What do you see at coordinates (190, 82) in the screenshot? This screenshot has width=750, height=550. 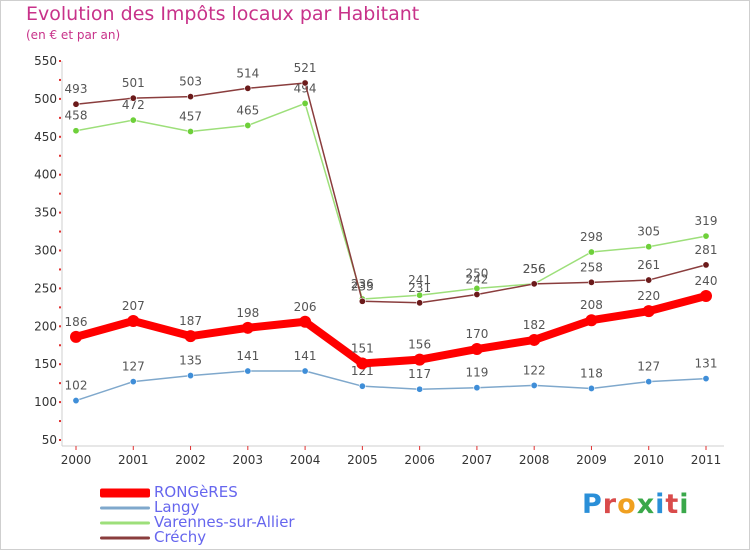 I see `data-label: 503` at bounding box center [190, 82].